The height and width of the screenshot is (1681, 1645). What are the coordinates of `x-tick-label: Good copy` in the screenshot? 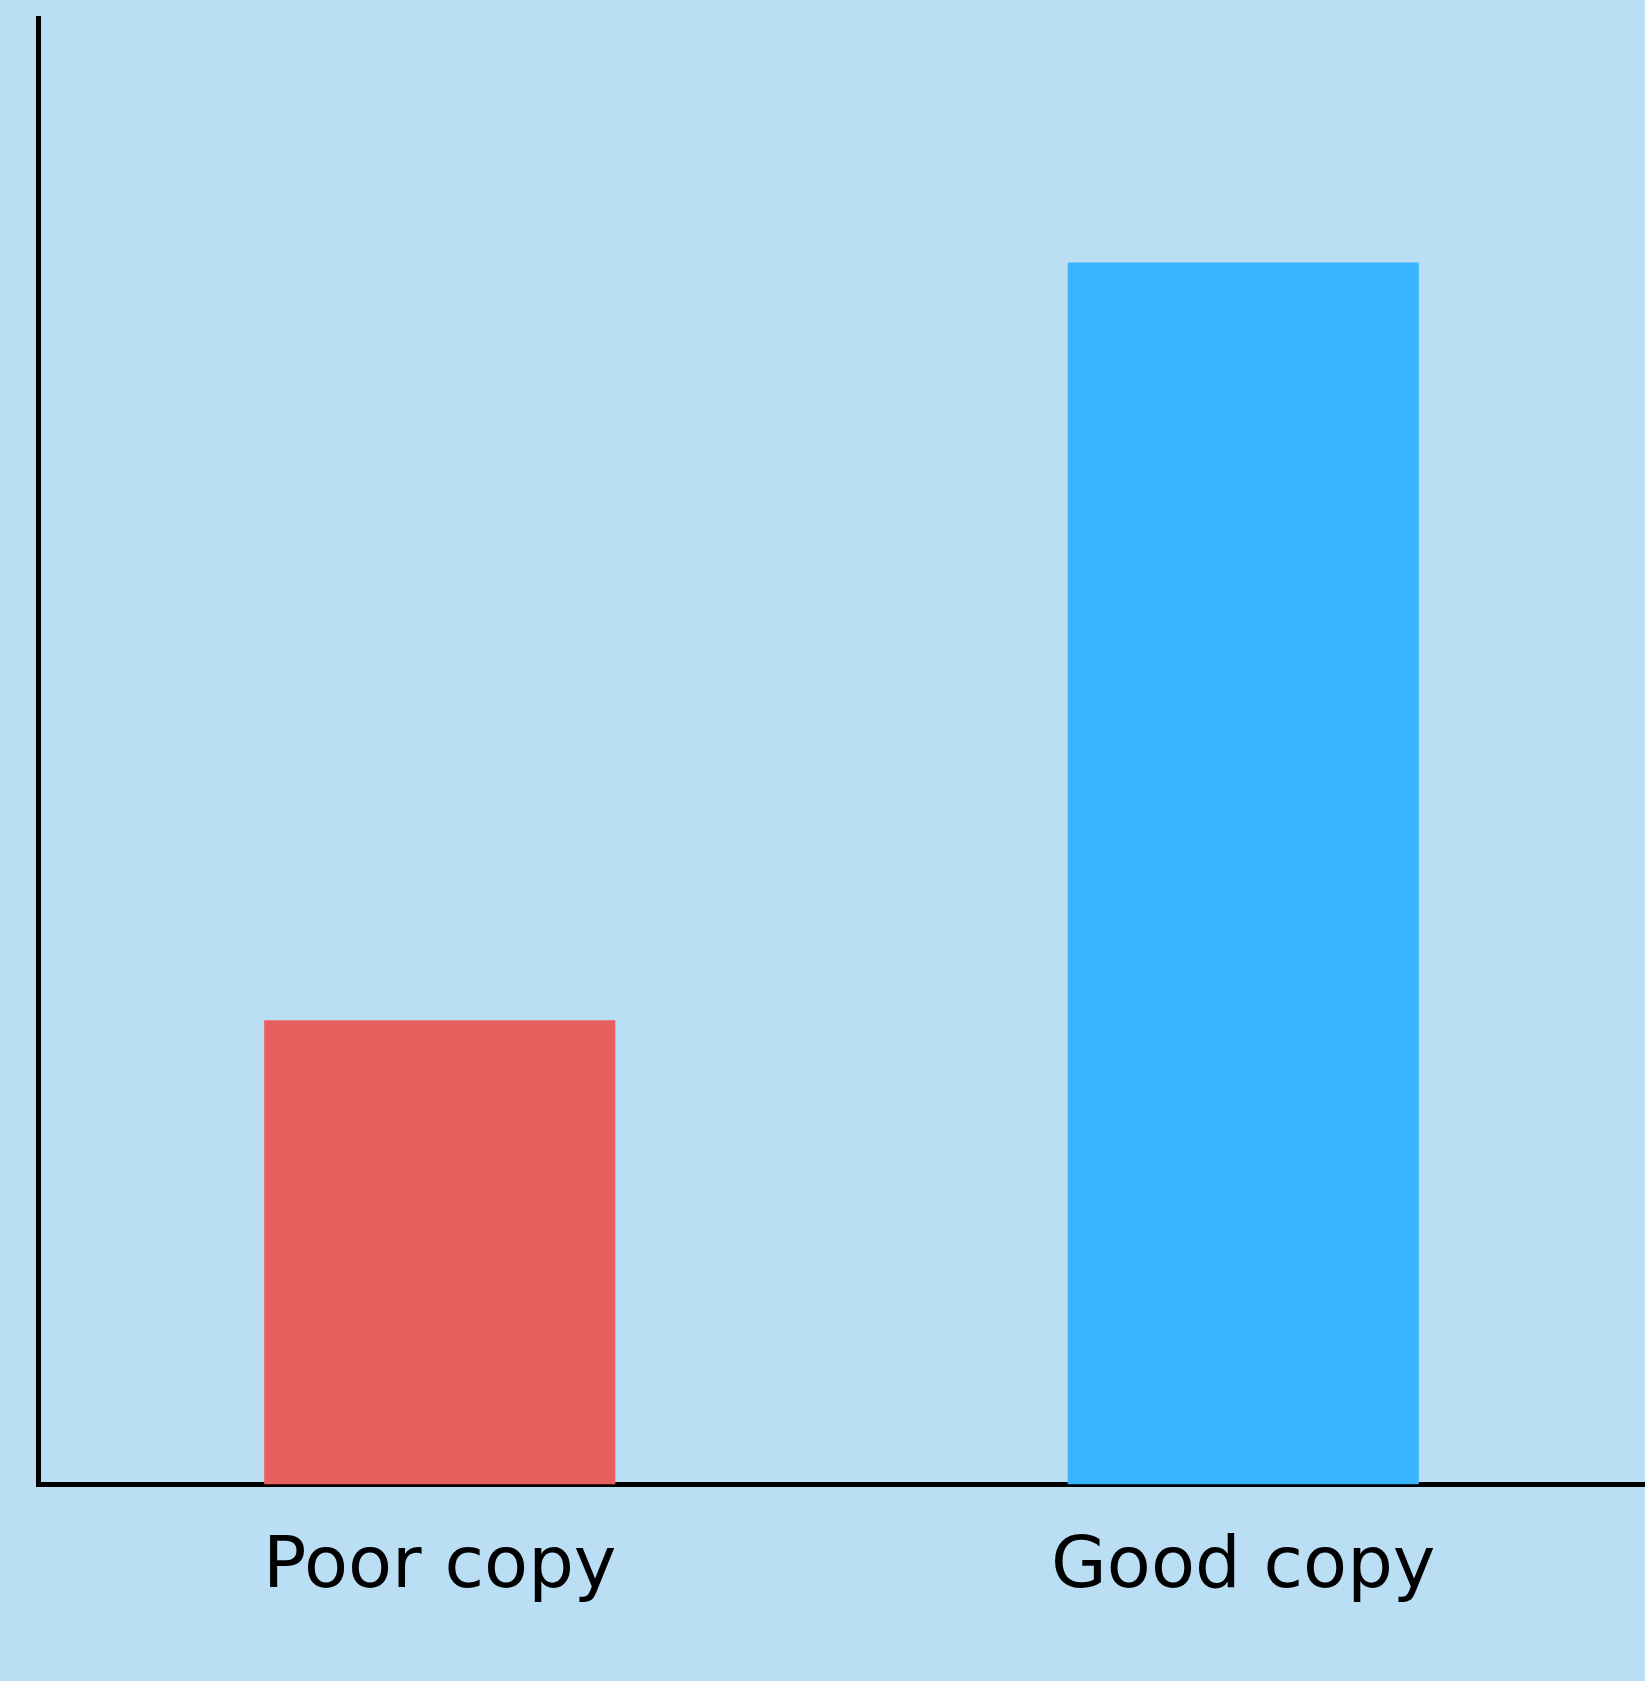 It's located at (1243, 1561).